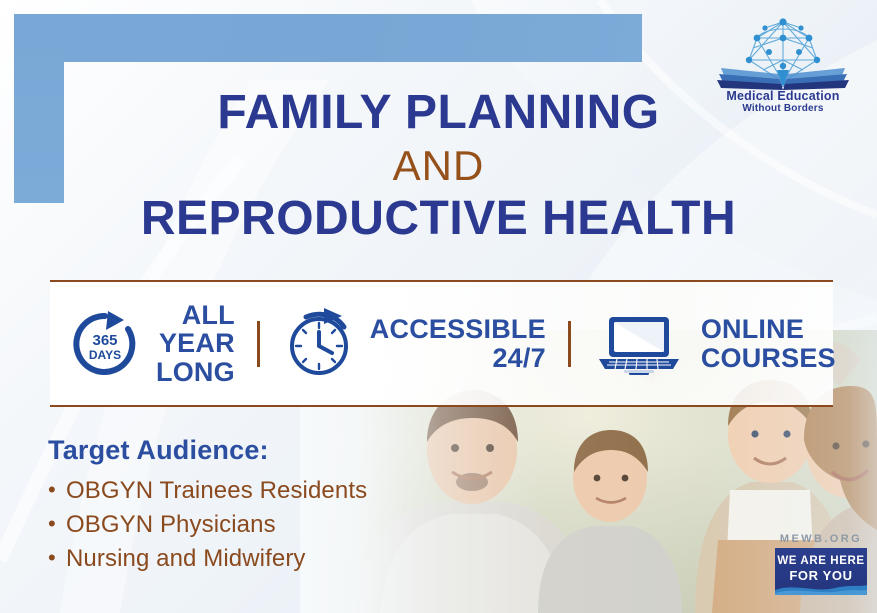 The image size is (877, 613). Describe the element at coordinates (171, 525) in the screenshot. I see `audience-item-label: OBGYN Physicians` at that location.